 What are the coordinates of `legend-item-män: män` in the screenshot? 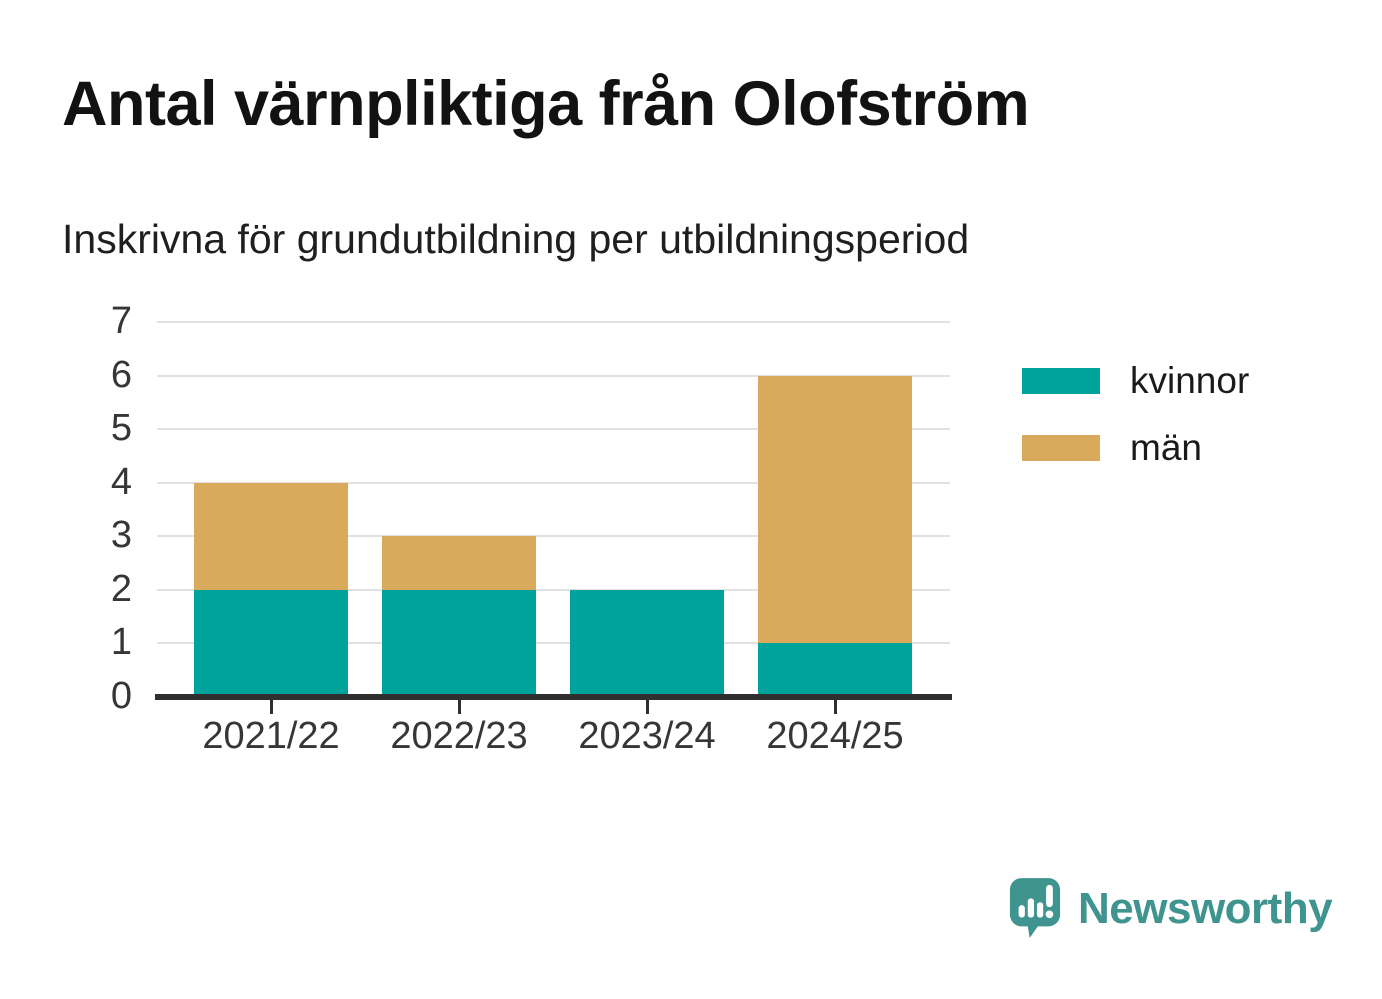 It's located at (1135, 447).